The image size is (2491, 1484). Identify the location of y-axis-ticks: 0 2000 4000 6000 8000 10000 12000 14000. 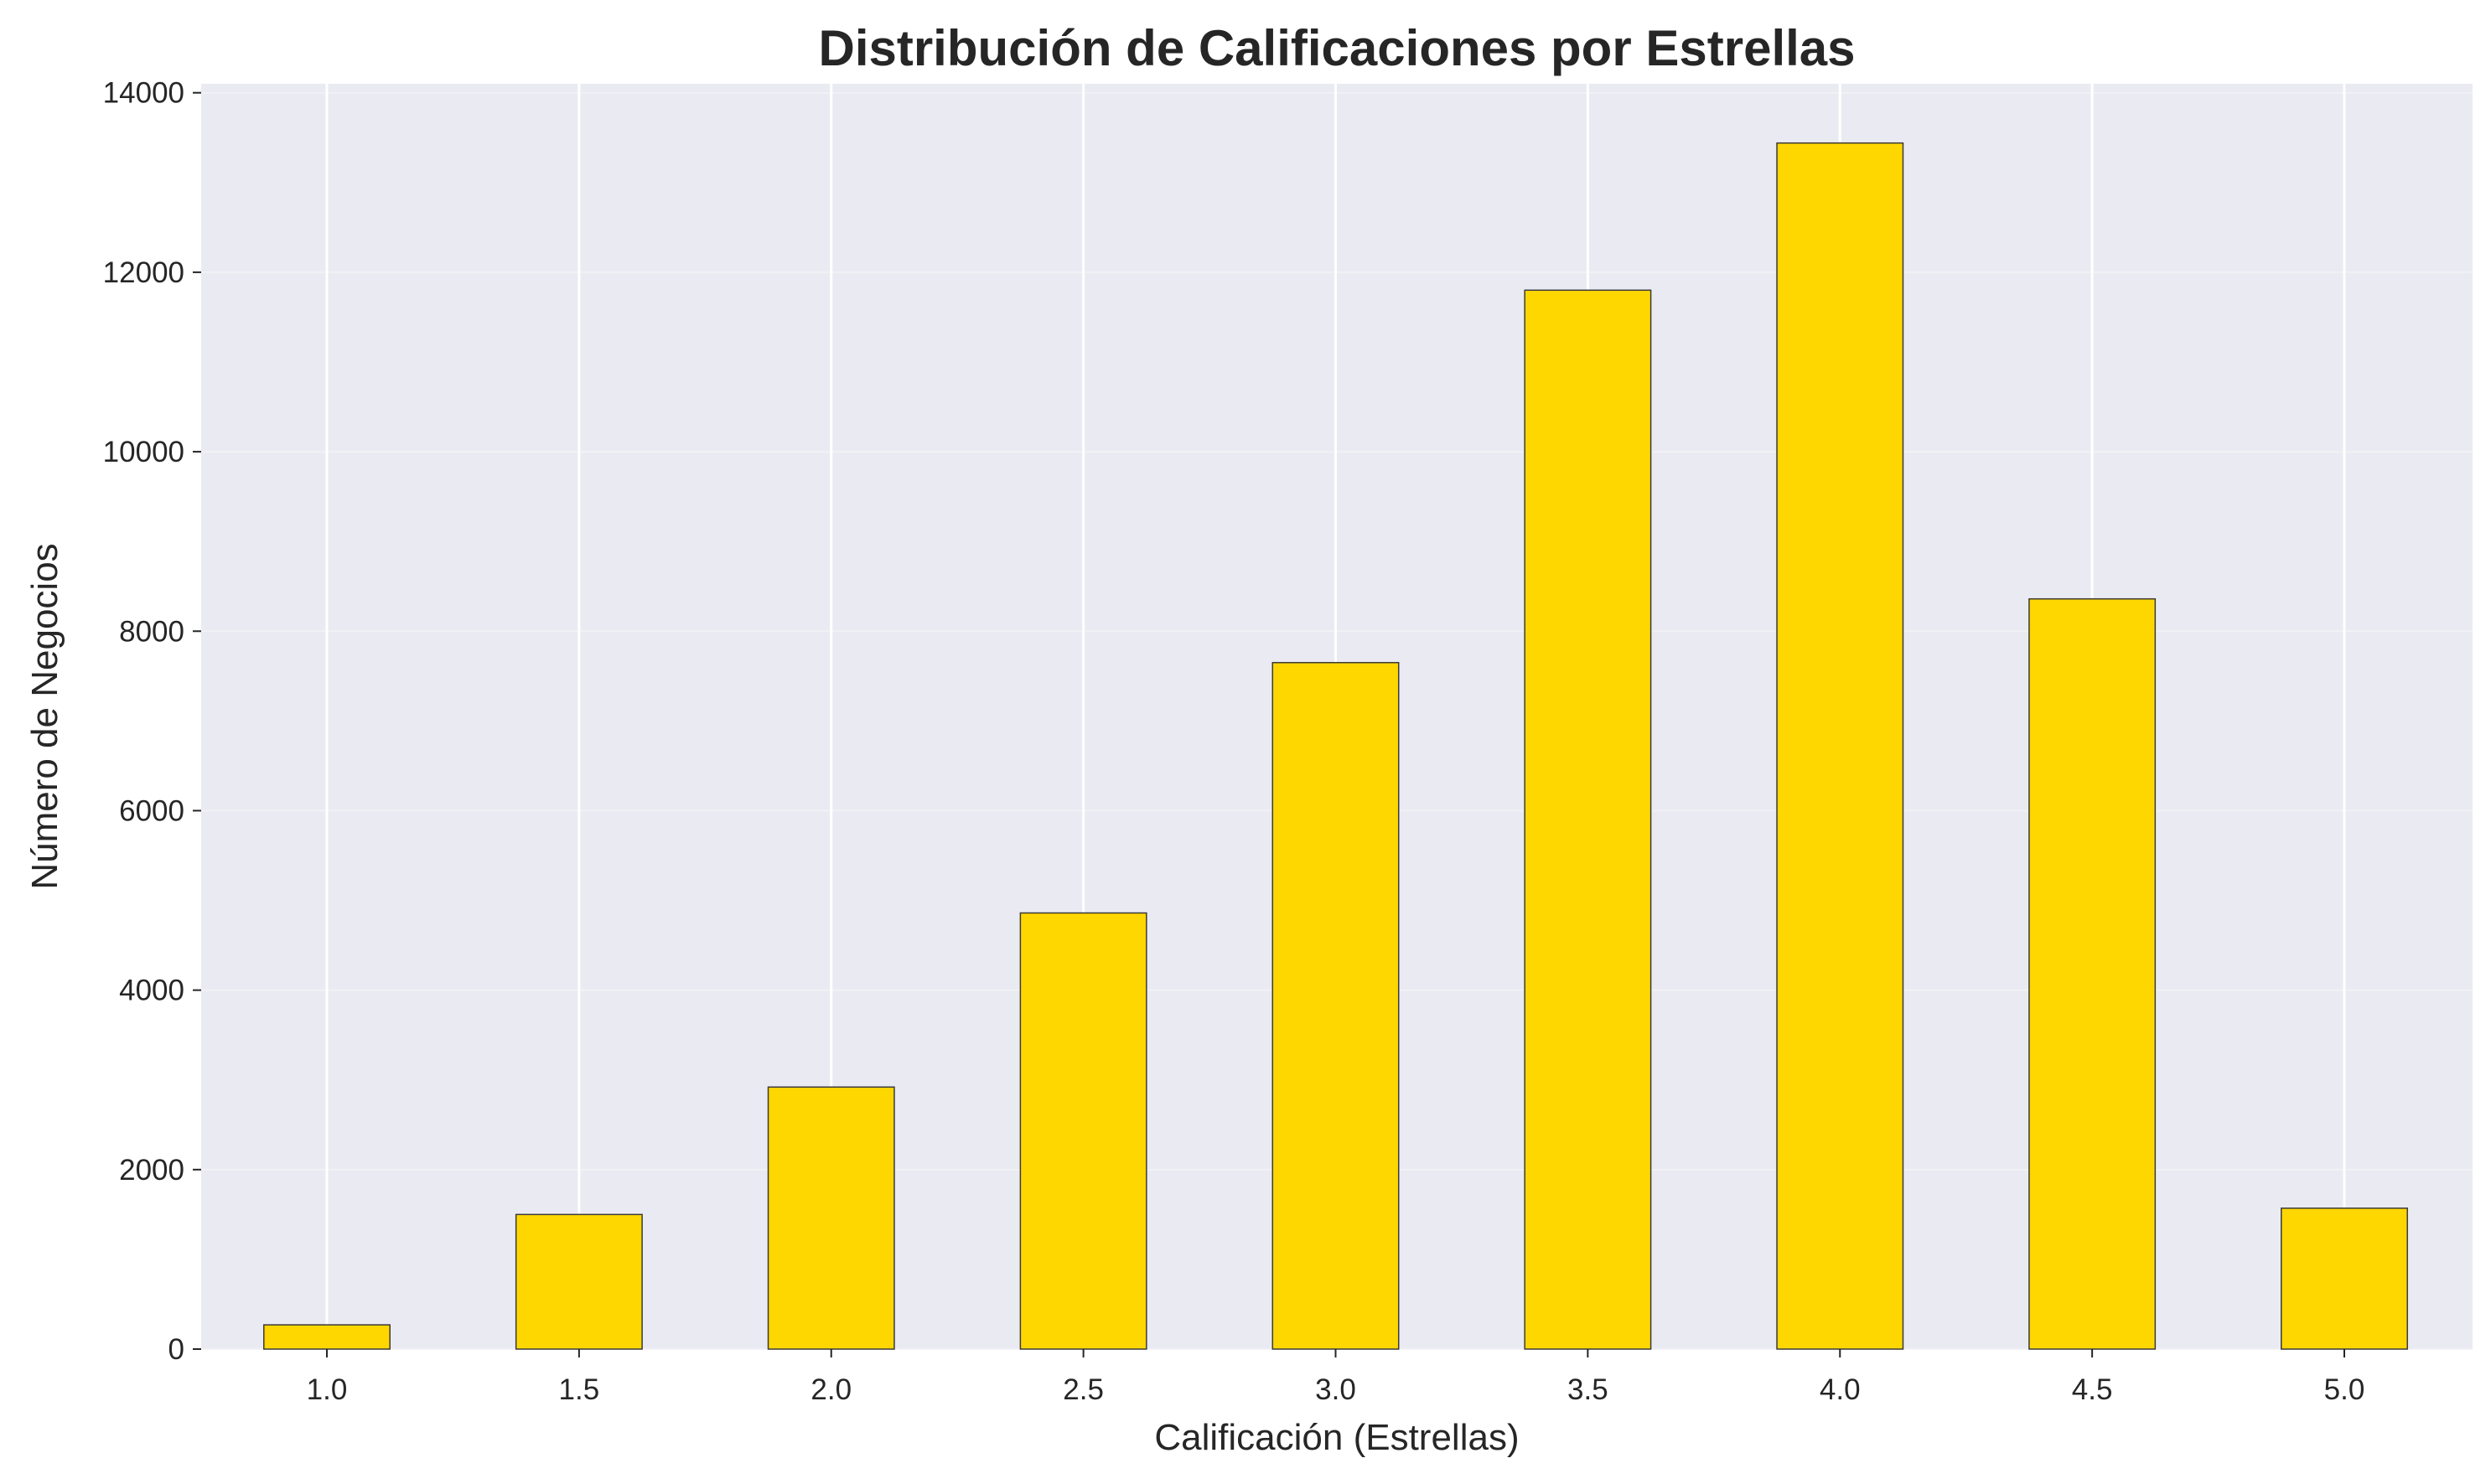
(152, 721).